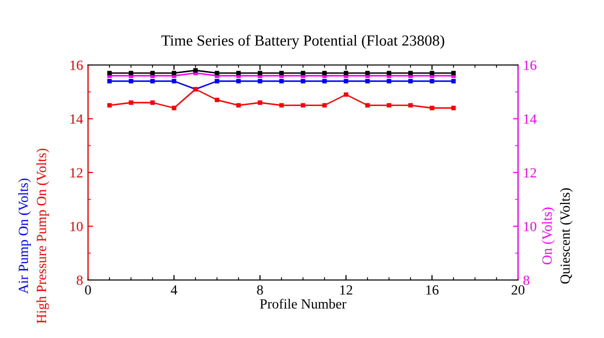 This screenshot has height=338, width=604. Describe the element at coordinates (526, 280) in the screenshot. I see `y2-tick-label: 8` at that location.